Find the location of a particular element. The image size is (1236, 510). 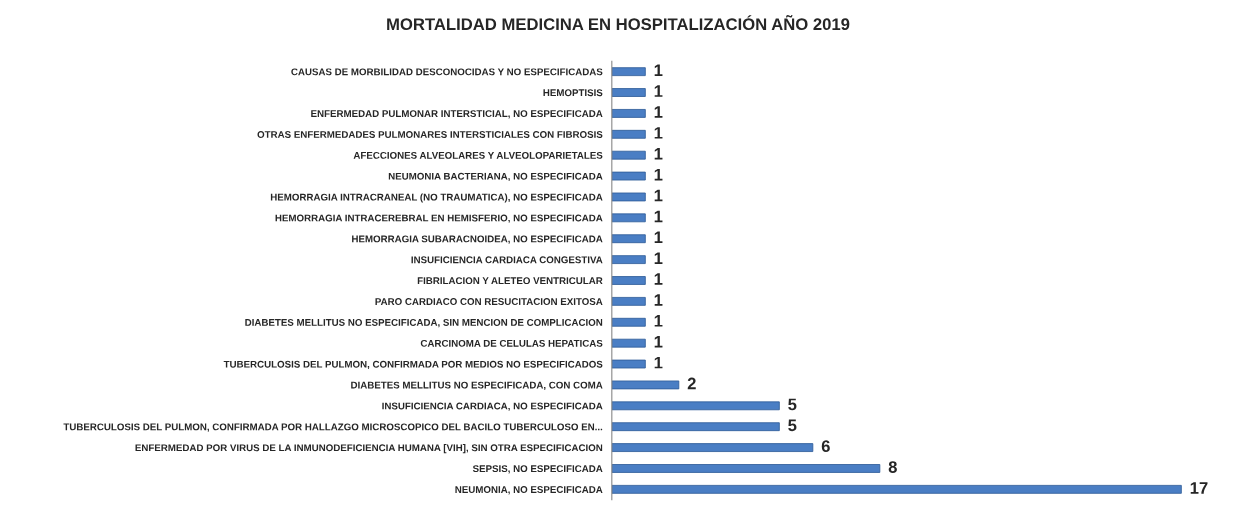

y-tick-label: FIBRILACION Y ALETEO VENTRICULAR is located at coordinates (510, 281).